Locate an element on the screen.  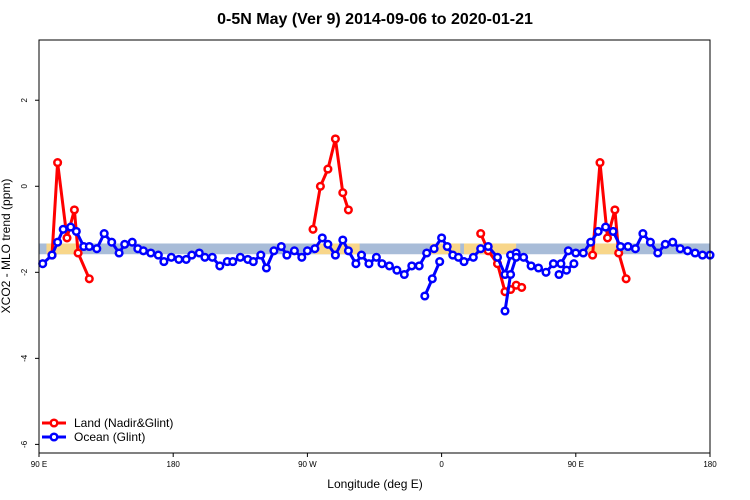
legend-swatch-point is located at coordinates (54, 437).